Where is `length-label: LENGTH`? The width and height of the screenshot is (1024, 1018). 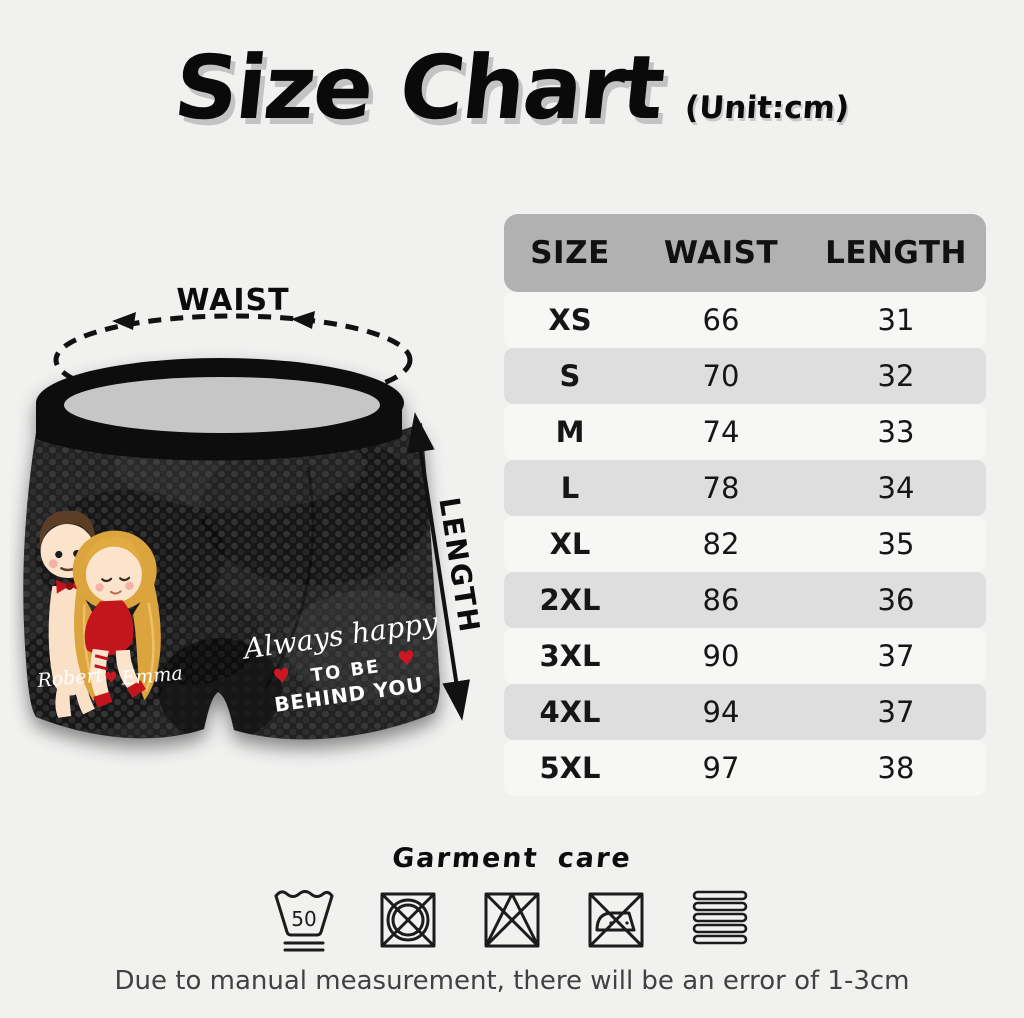
length-label: LENGTH is located at coordinates (459, 565).